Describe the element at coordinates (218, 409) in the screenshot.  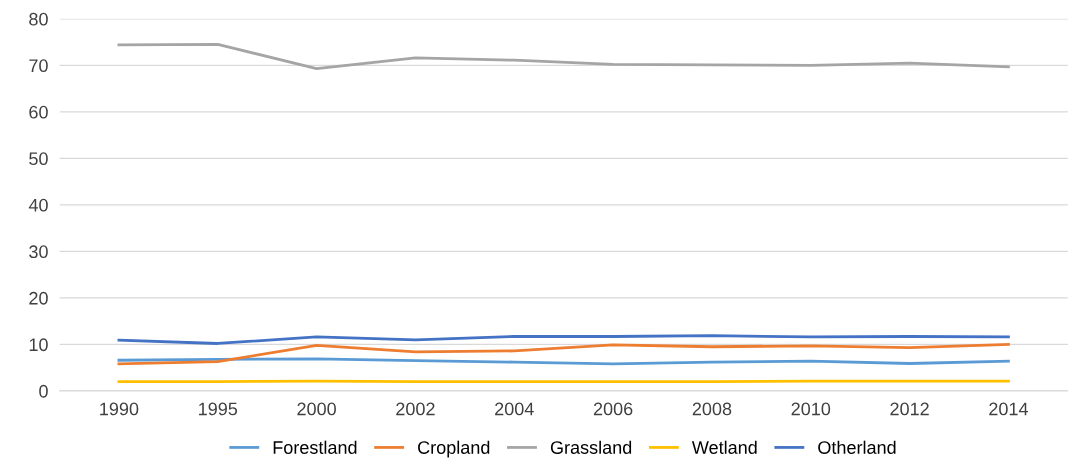
I see `x-tick-label: 1995` at that location.